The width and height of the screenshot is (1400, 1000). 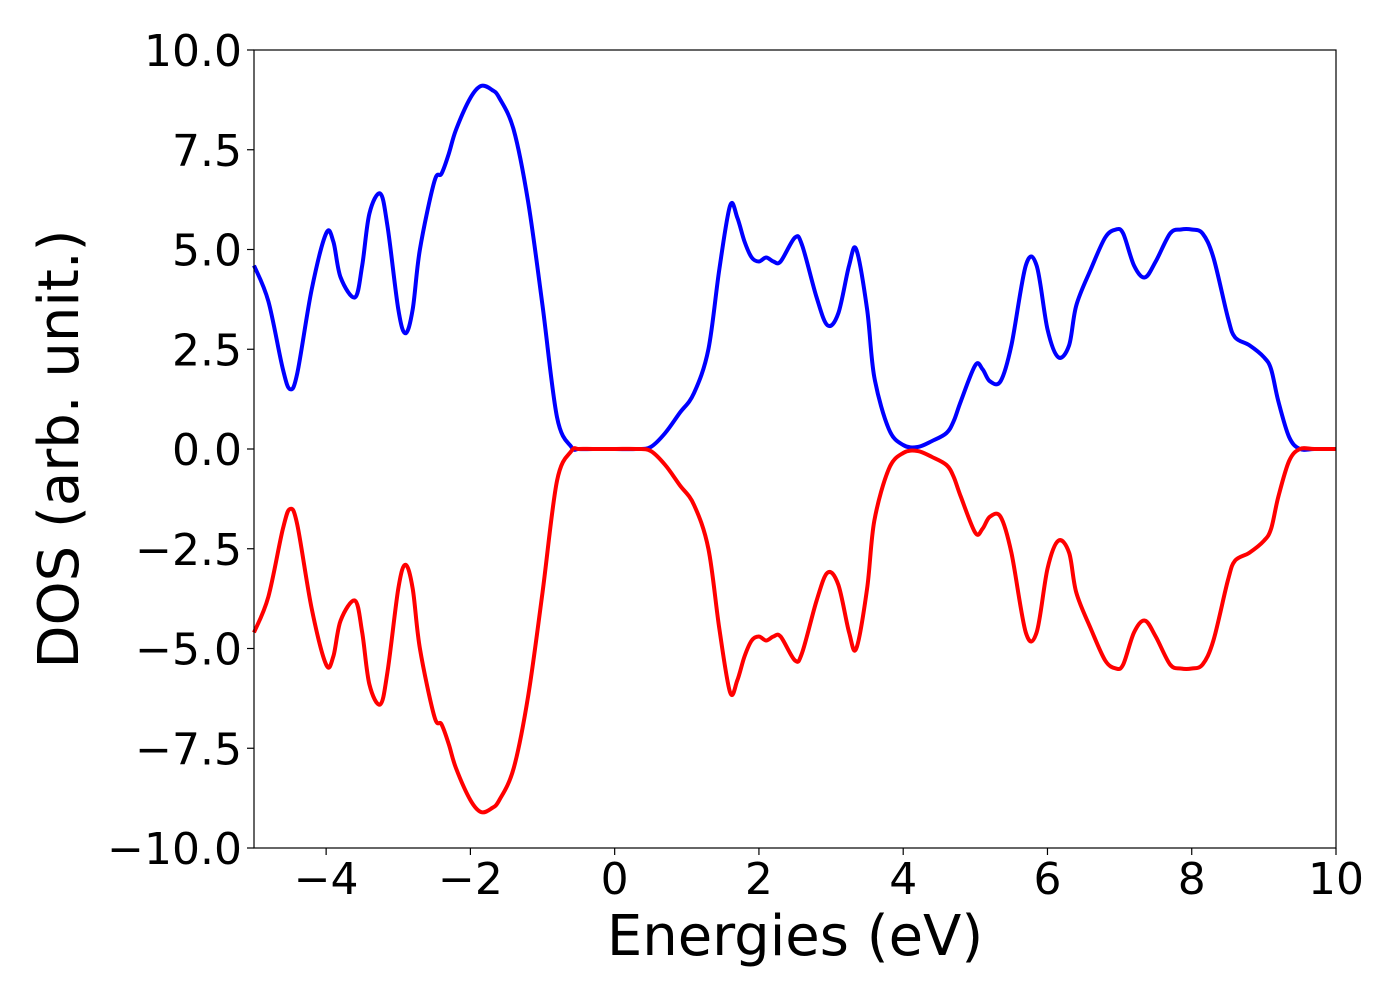 What do you see at coordinates (193, 51) in the screenshot?
I see `y-tick-label: 10.0` at bounding box center [193, 51].